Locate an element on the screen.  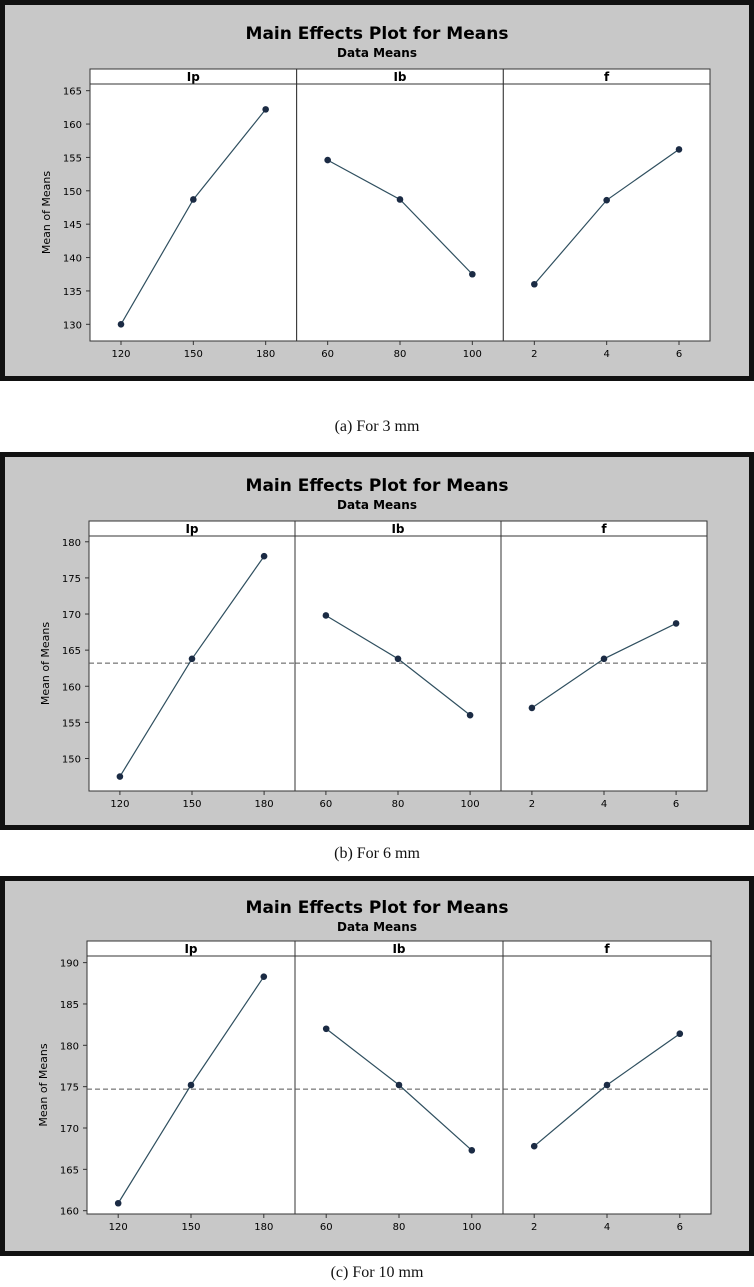
y-tick-label: 145 is located at coordinates (72, 225).